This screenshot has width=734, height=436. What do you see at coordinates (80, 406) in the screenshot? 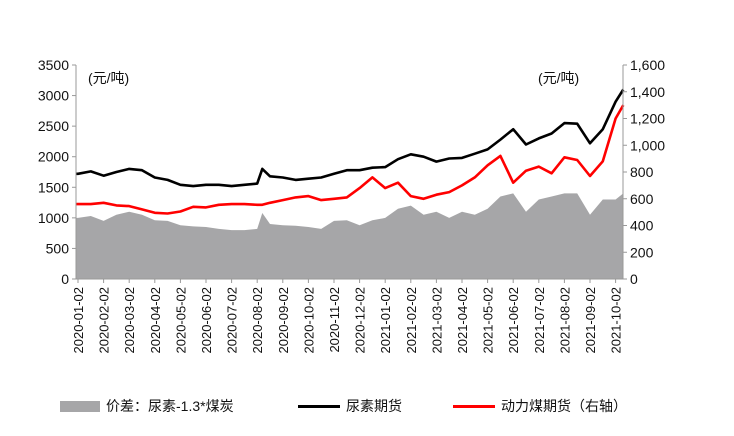
I see `legend-swatch-spread` at bounding box center [80, 406].